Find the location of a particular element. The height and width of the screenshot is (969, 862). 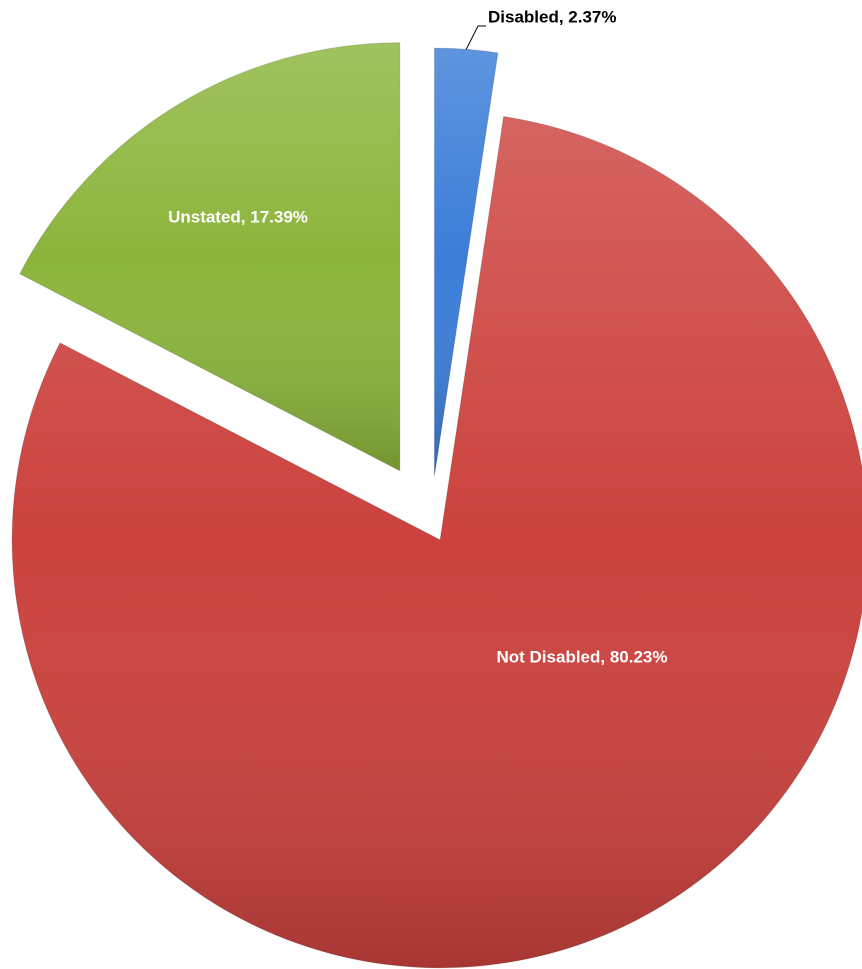

data-label: Not Disabled, 80.23% is located at coordinates (581, 656).